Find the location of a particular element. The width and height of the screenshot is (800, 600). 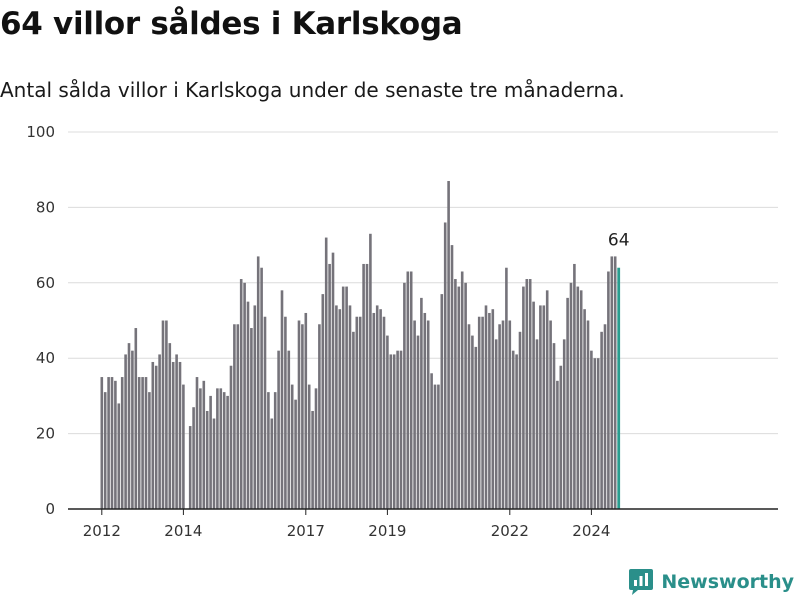

brand-logo: Newsworthy is located at coordinates (711, 582).